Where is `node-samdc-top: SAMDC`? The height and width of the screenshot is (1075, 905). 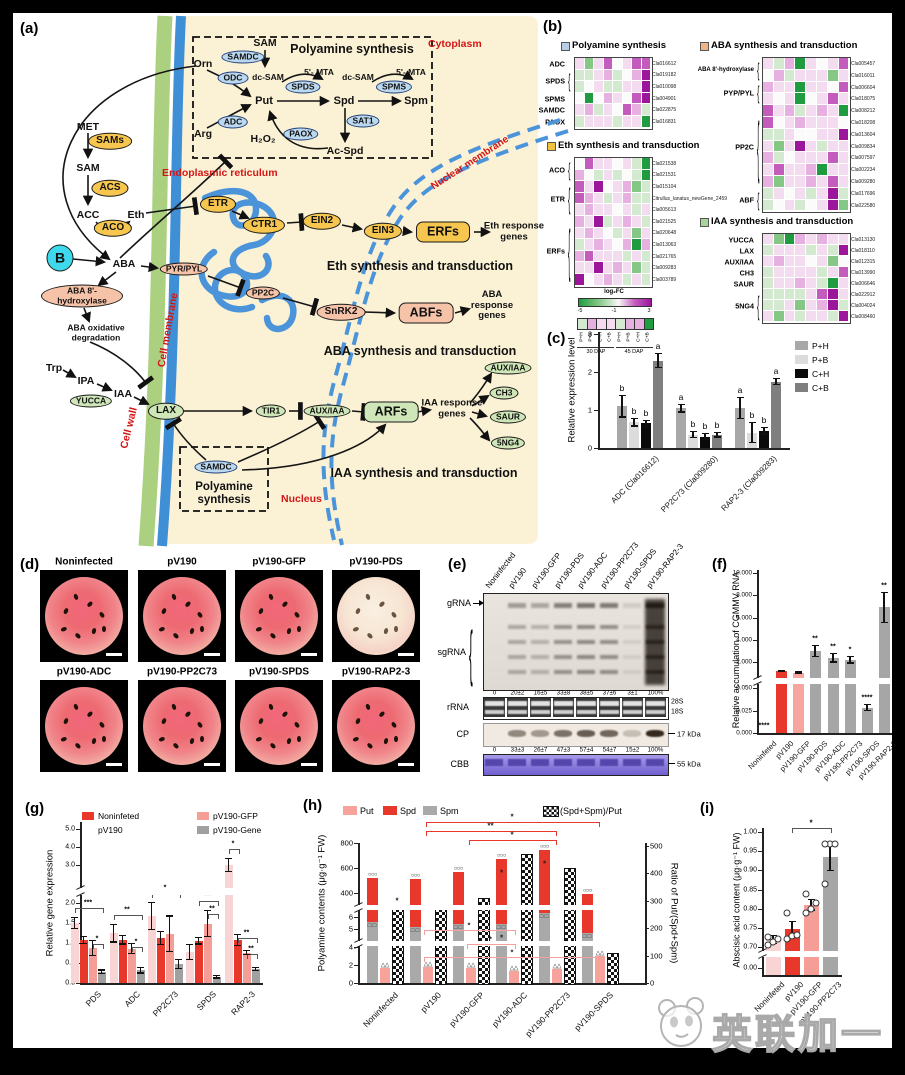
node-samdc-top: SAMDC is located at coordinates (243, 57).